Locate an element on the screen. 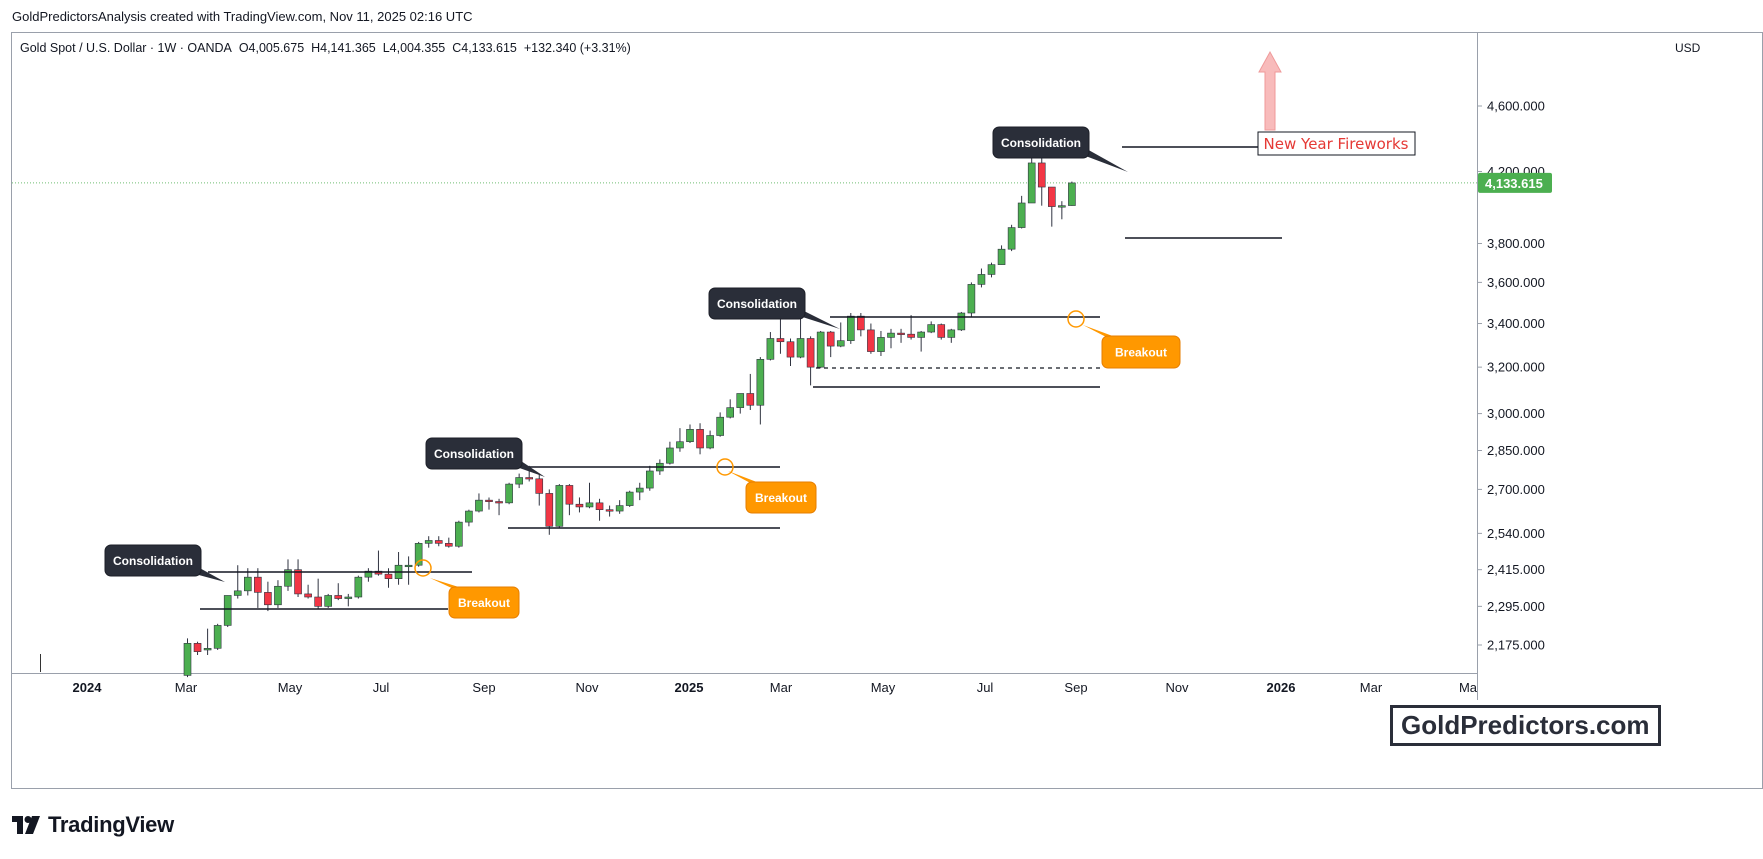  y-tick-label: 3,600.000 is located at coordinates (1516, 282).